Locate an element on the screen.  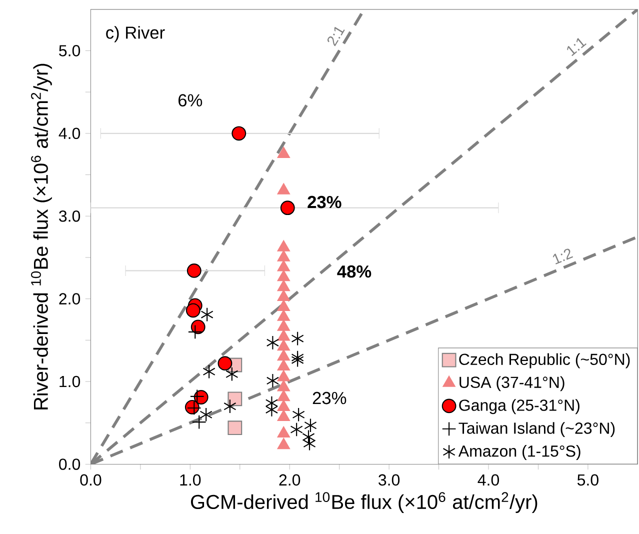
text: 2:1 is located at coordinates (336, 36).